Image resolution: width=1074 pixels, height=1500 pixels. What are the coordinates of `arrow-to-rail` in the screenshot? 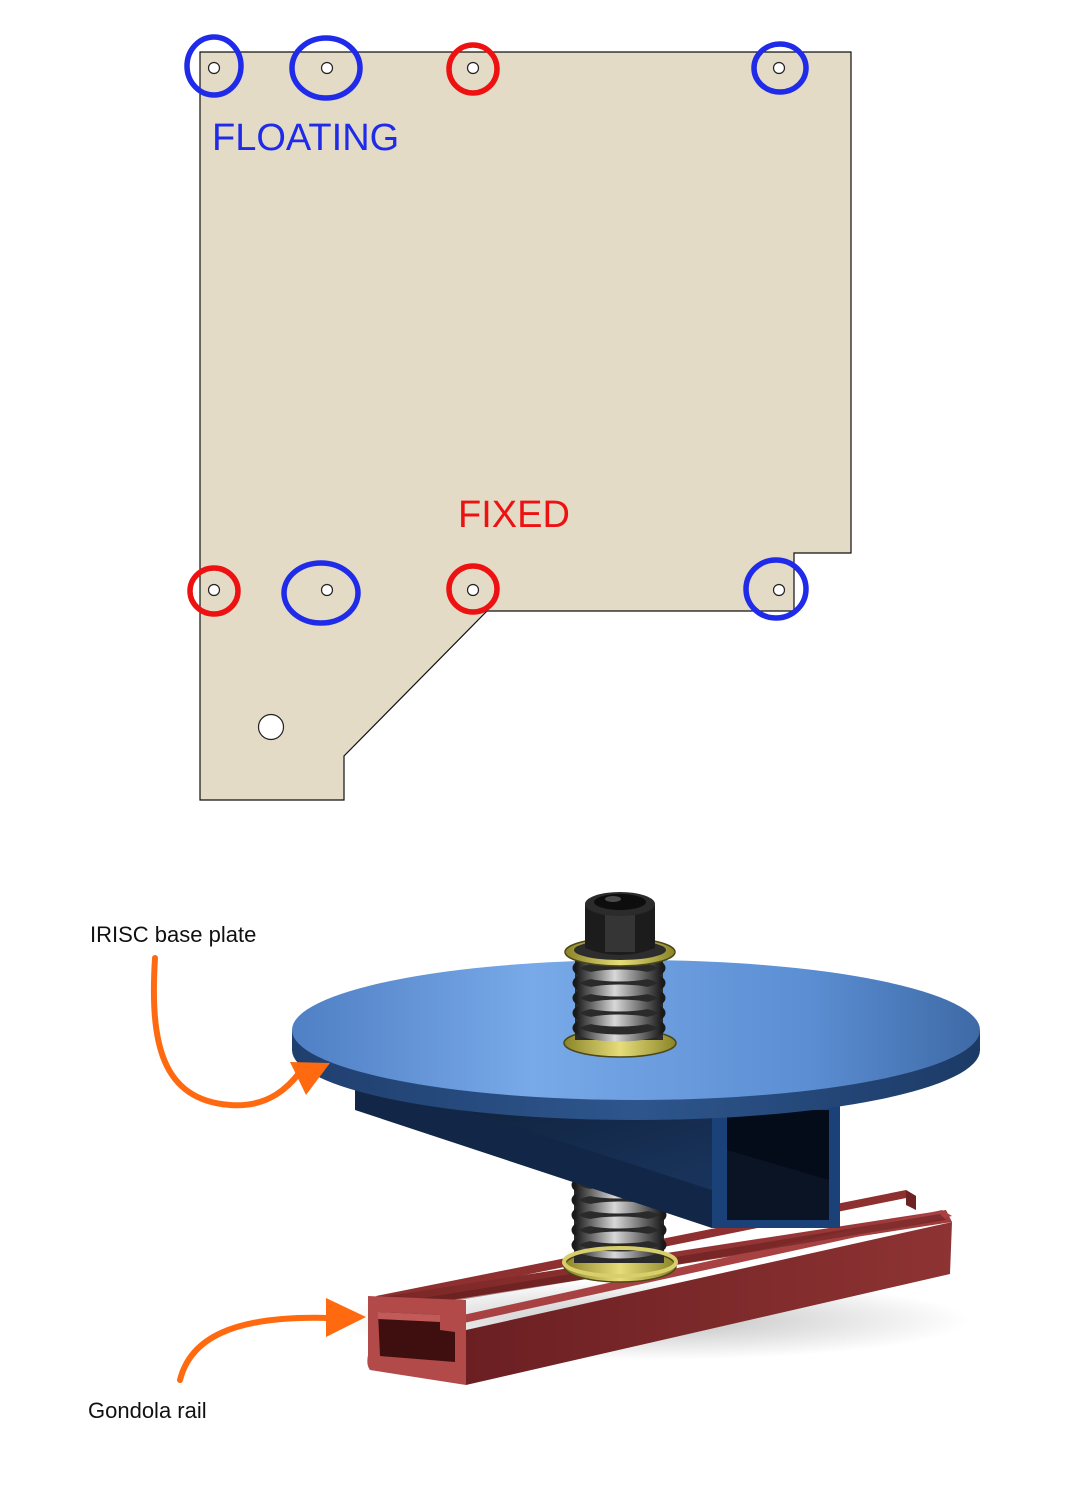 It's located at (271, 1340).